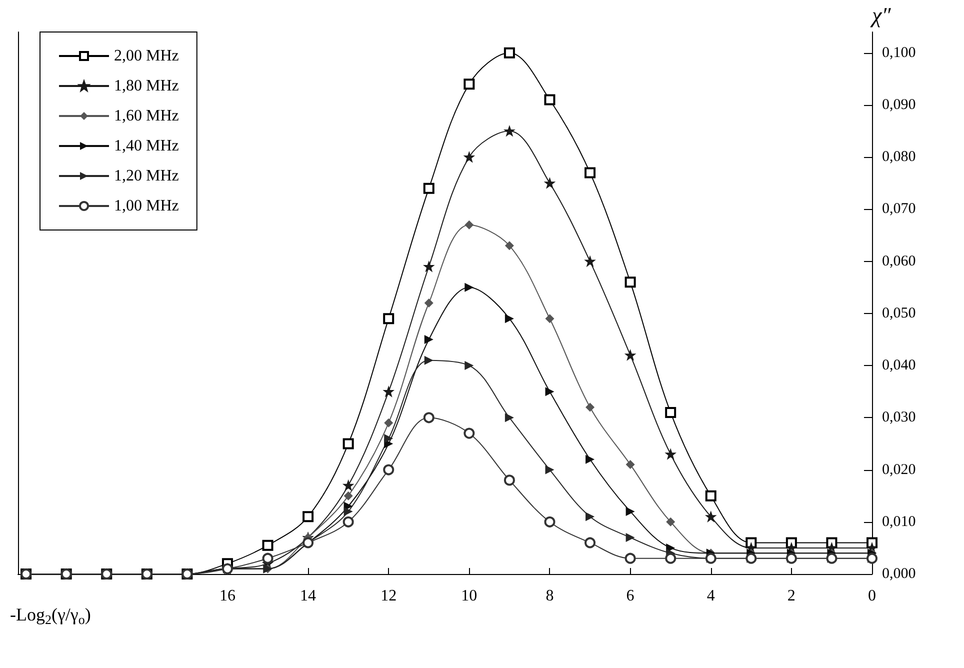 This screenshot has height=668, width=964. I want to click on y-tick-label: 0,030, so click(899, 418).